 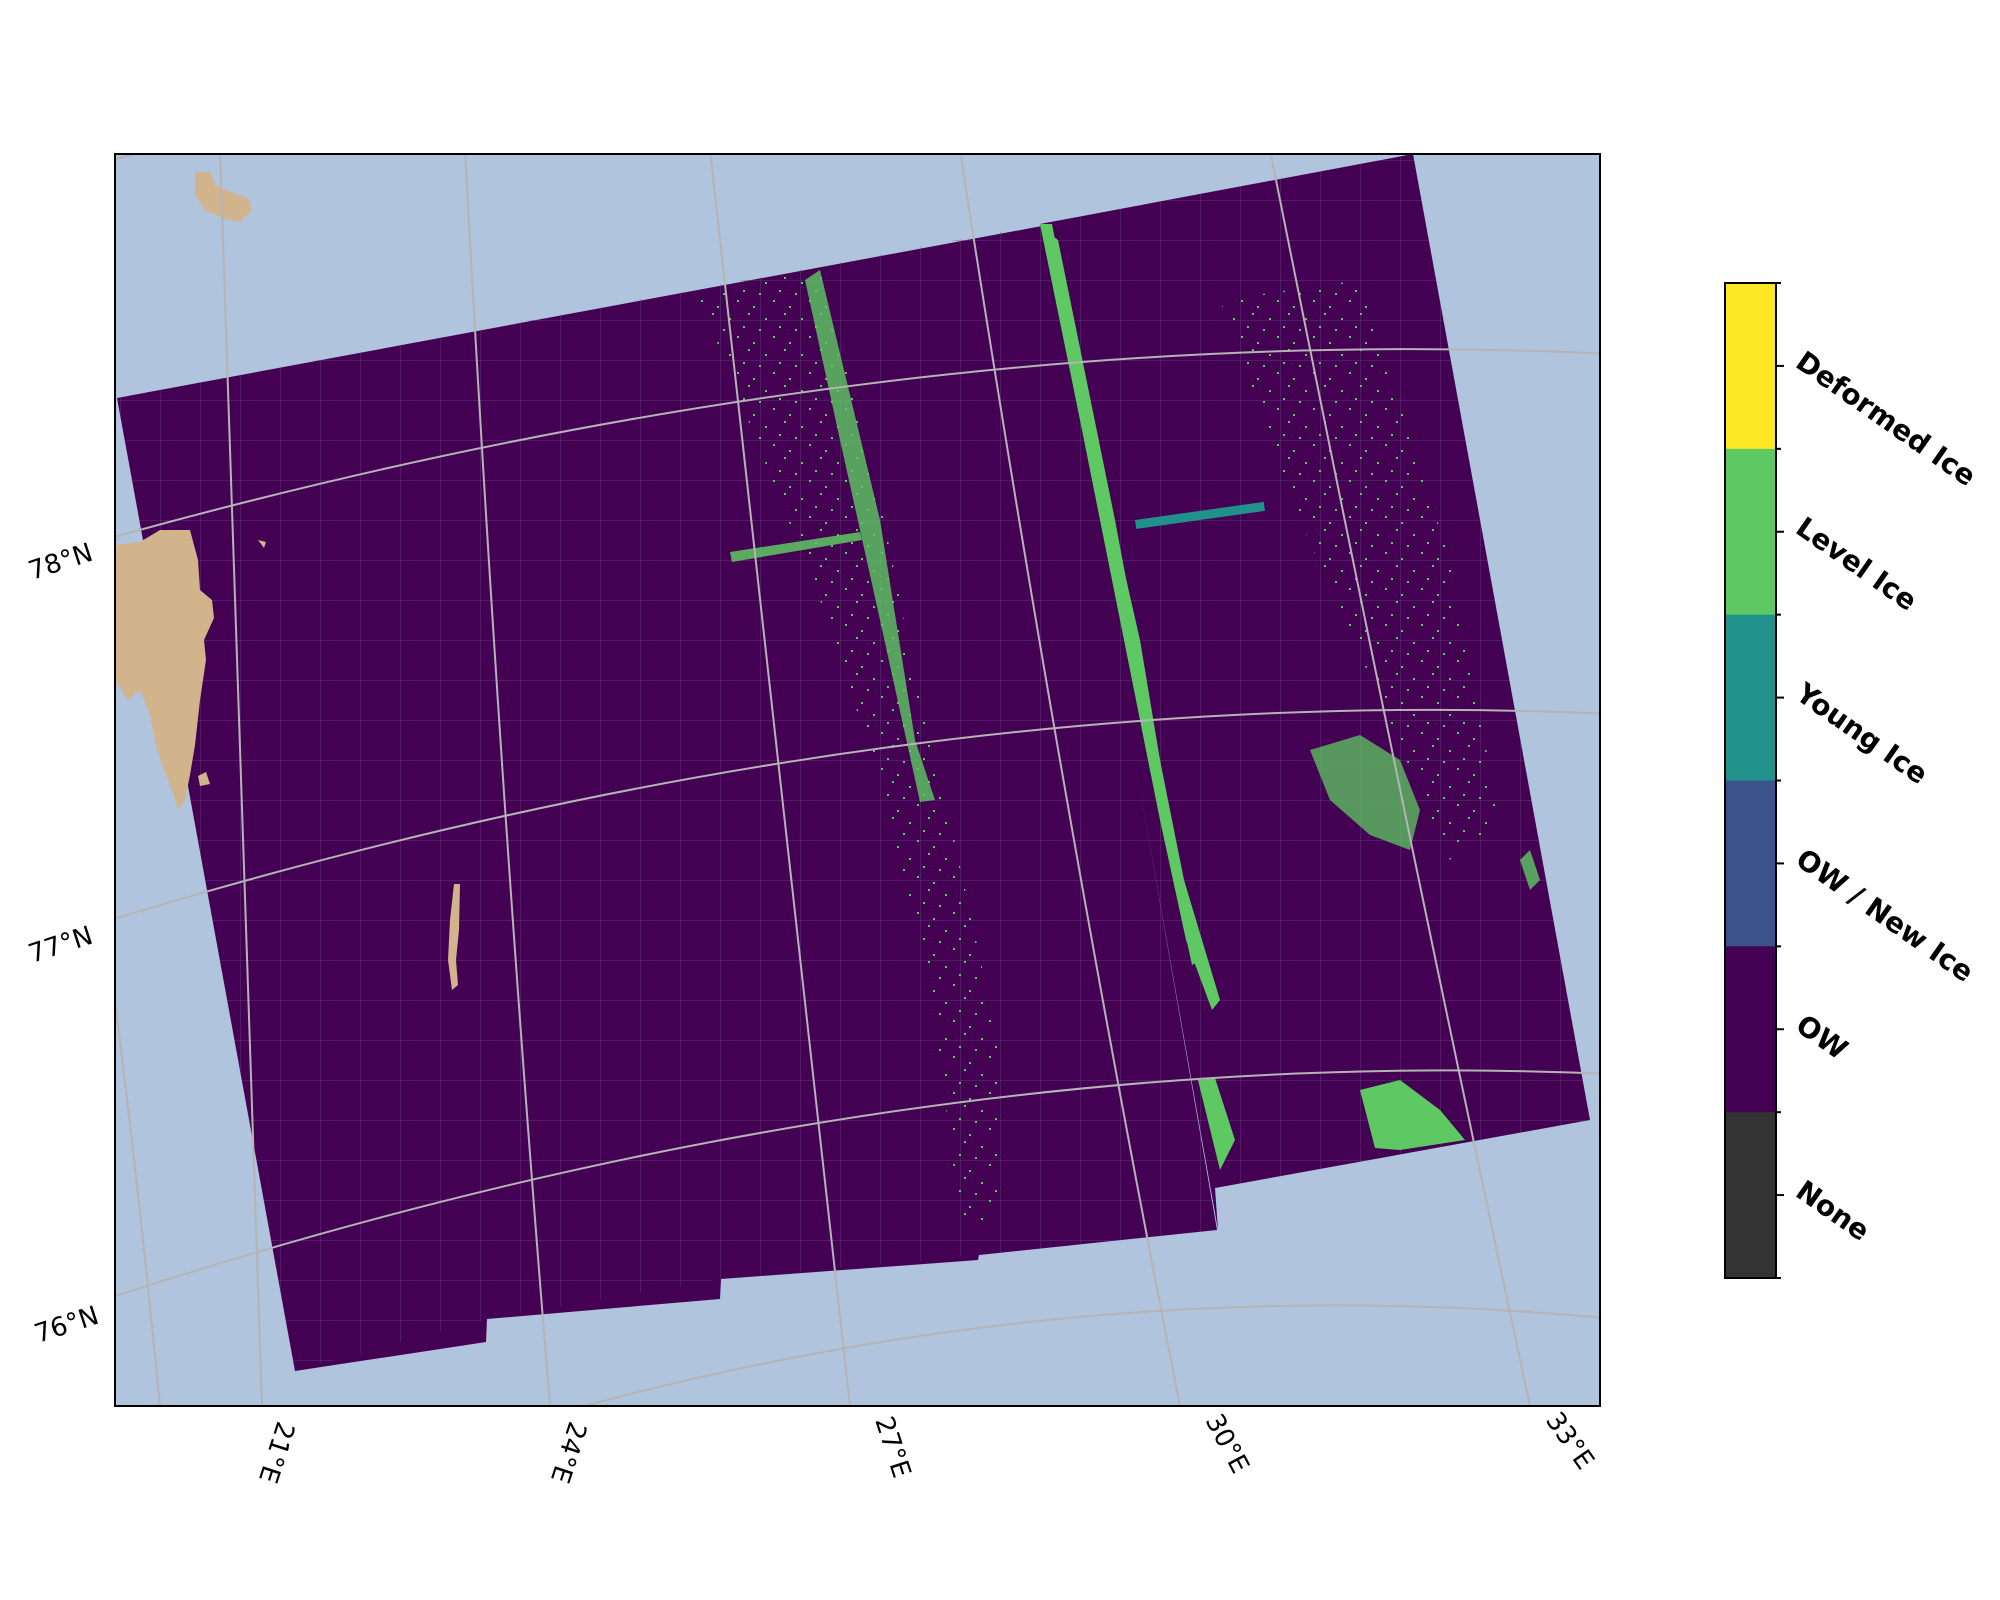 I want to click on land, so click(x=287, y=581).